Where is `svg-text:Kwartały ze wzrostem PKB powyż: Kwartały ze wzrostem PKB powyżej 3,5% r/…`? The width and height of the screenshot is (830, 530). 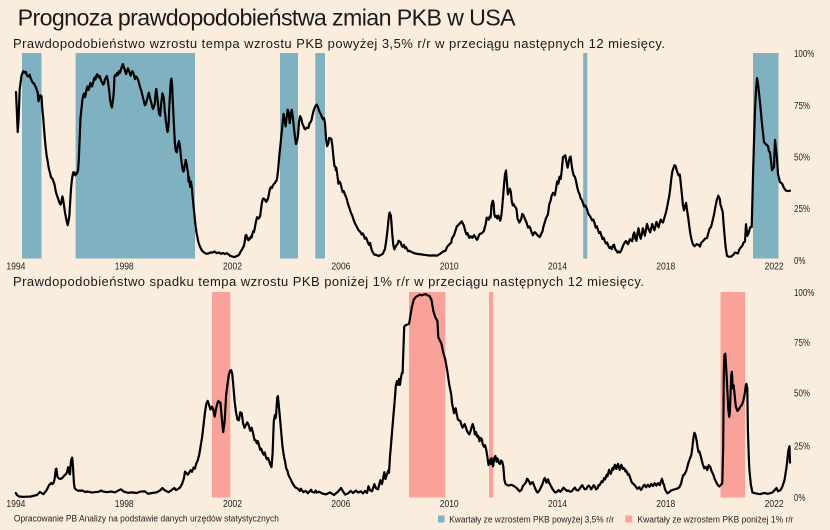 svg-text:Kwartały ze wzrostem PKB powyż: Kwartały ze wzrostem PKB powyżej 3,5% r/… is located at coordinates (531, 520).